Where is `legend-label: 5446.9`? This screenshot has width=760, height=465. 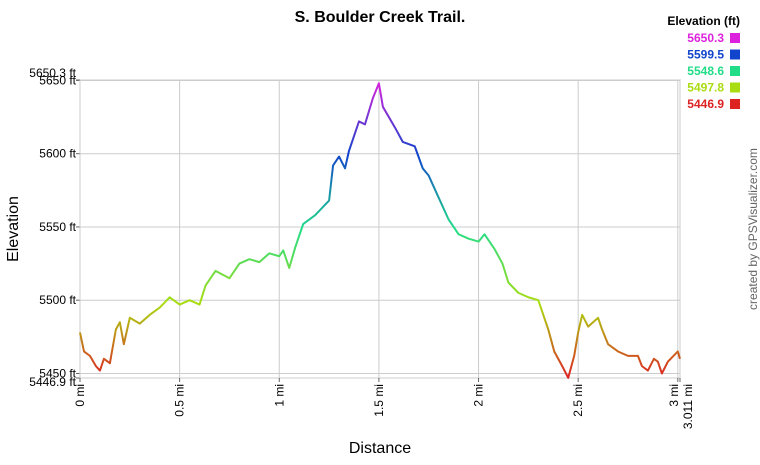
legend-label: 5446.9 is located at coordinates (705, 104).